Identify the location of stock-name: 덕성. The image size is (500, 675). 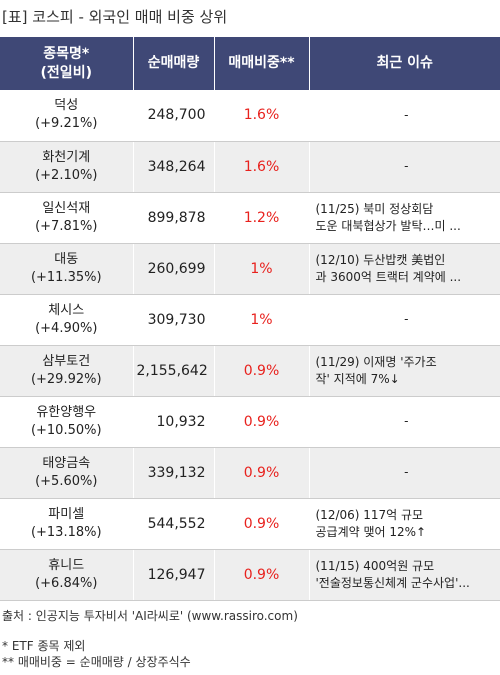
(66, 106).